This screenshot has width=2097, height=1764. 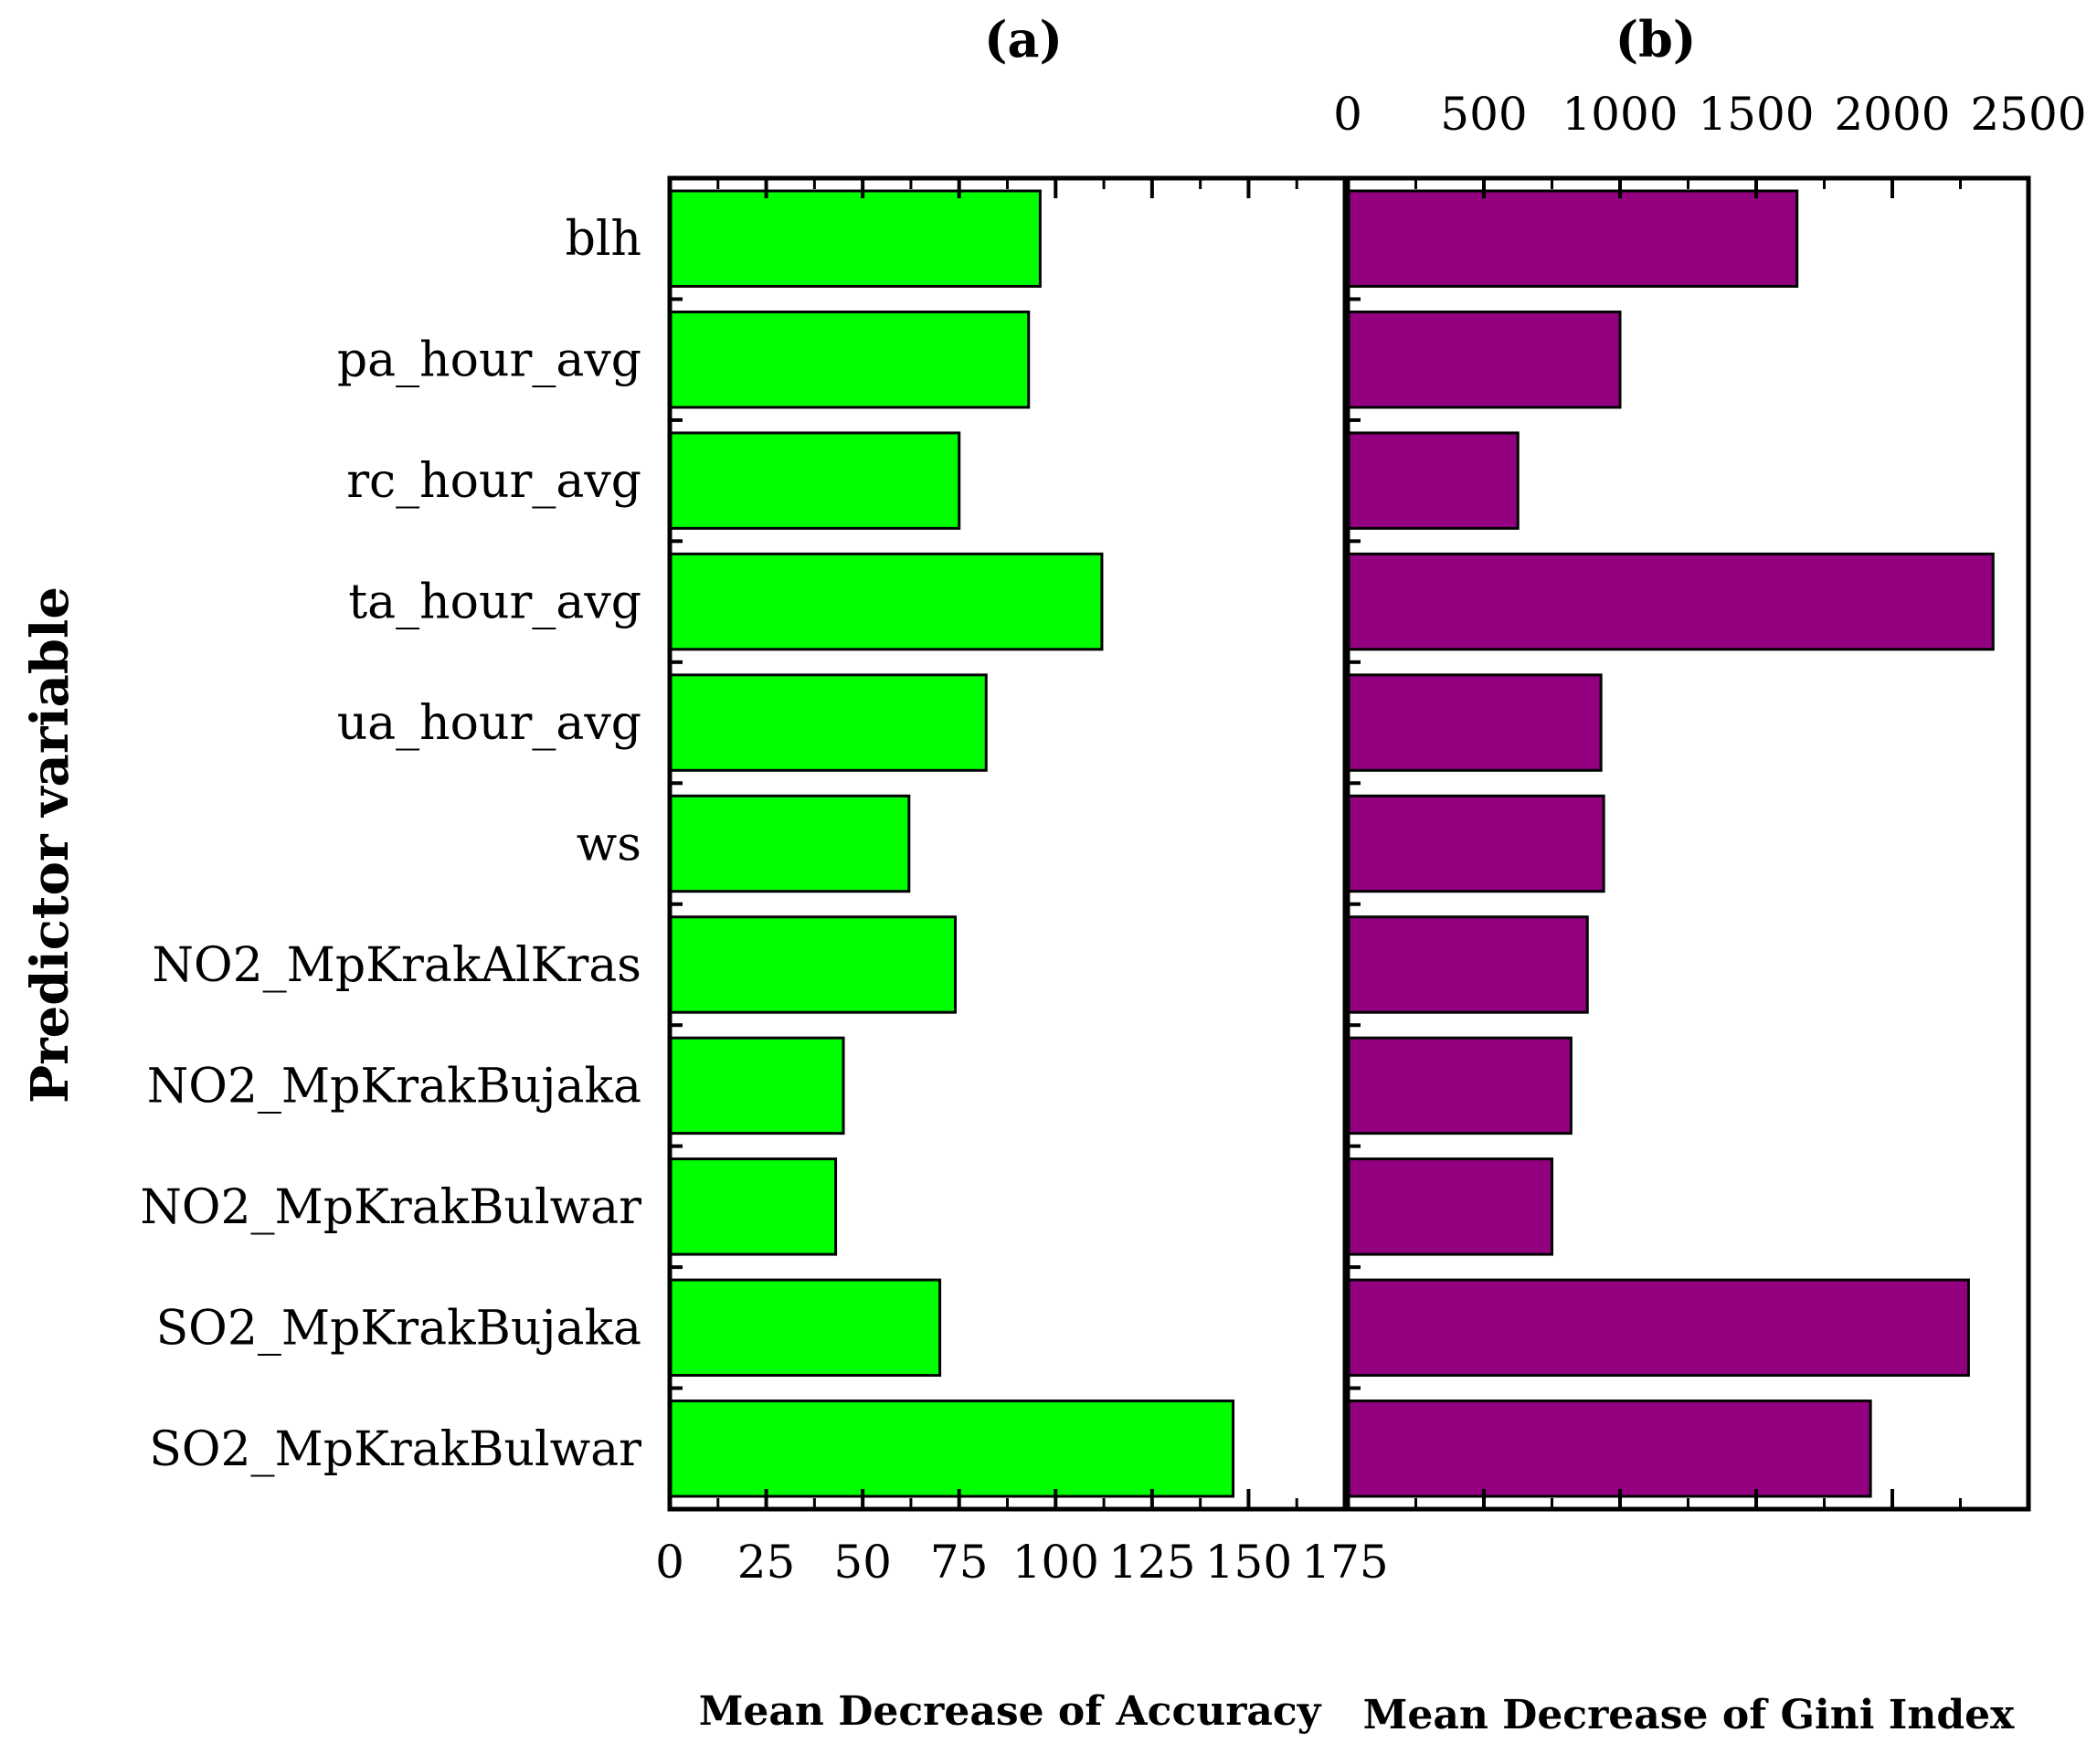 What do you see at coordinates (669, 1562) in the screenshot?
I see `x-tick-label-a: 0` at bounding box center [669, 1562].